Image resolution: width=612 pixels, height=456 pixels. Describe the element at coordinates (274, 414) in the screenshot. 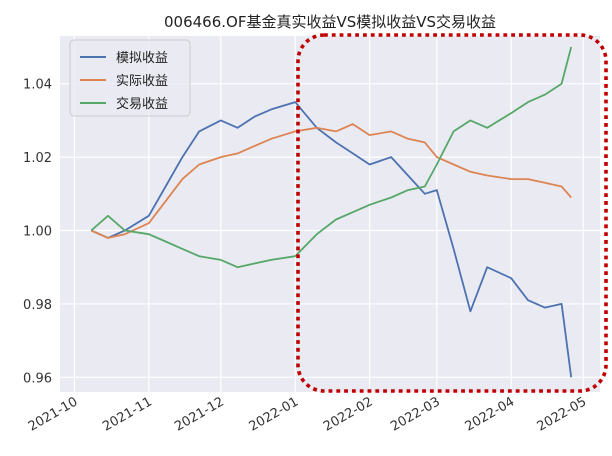

I see `x-tick-label: 2022-01` at that location.